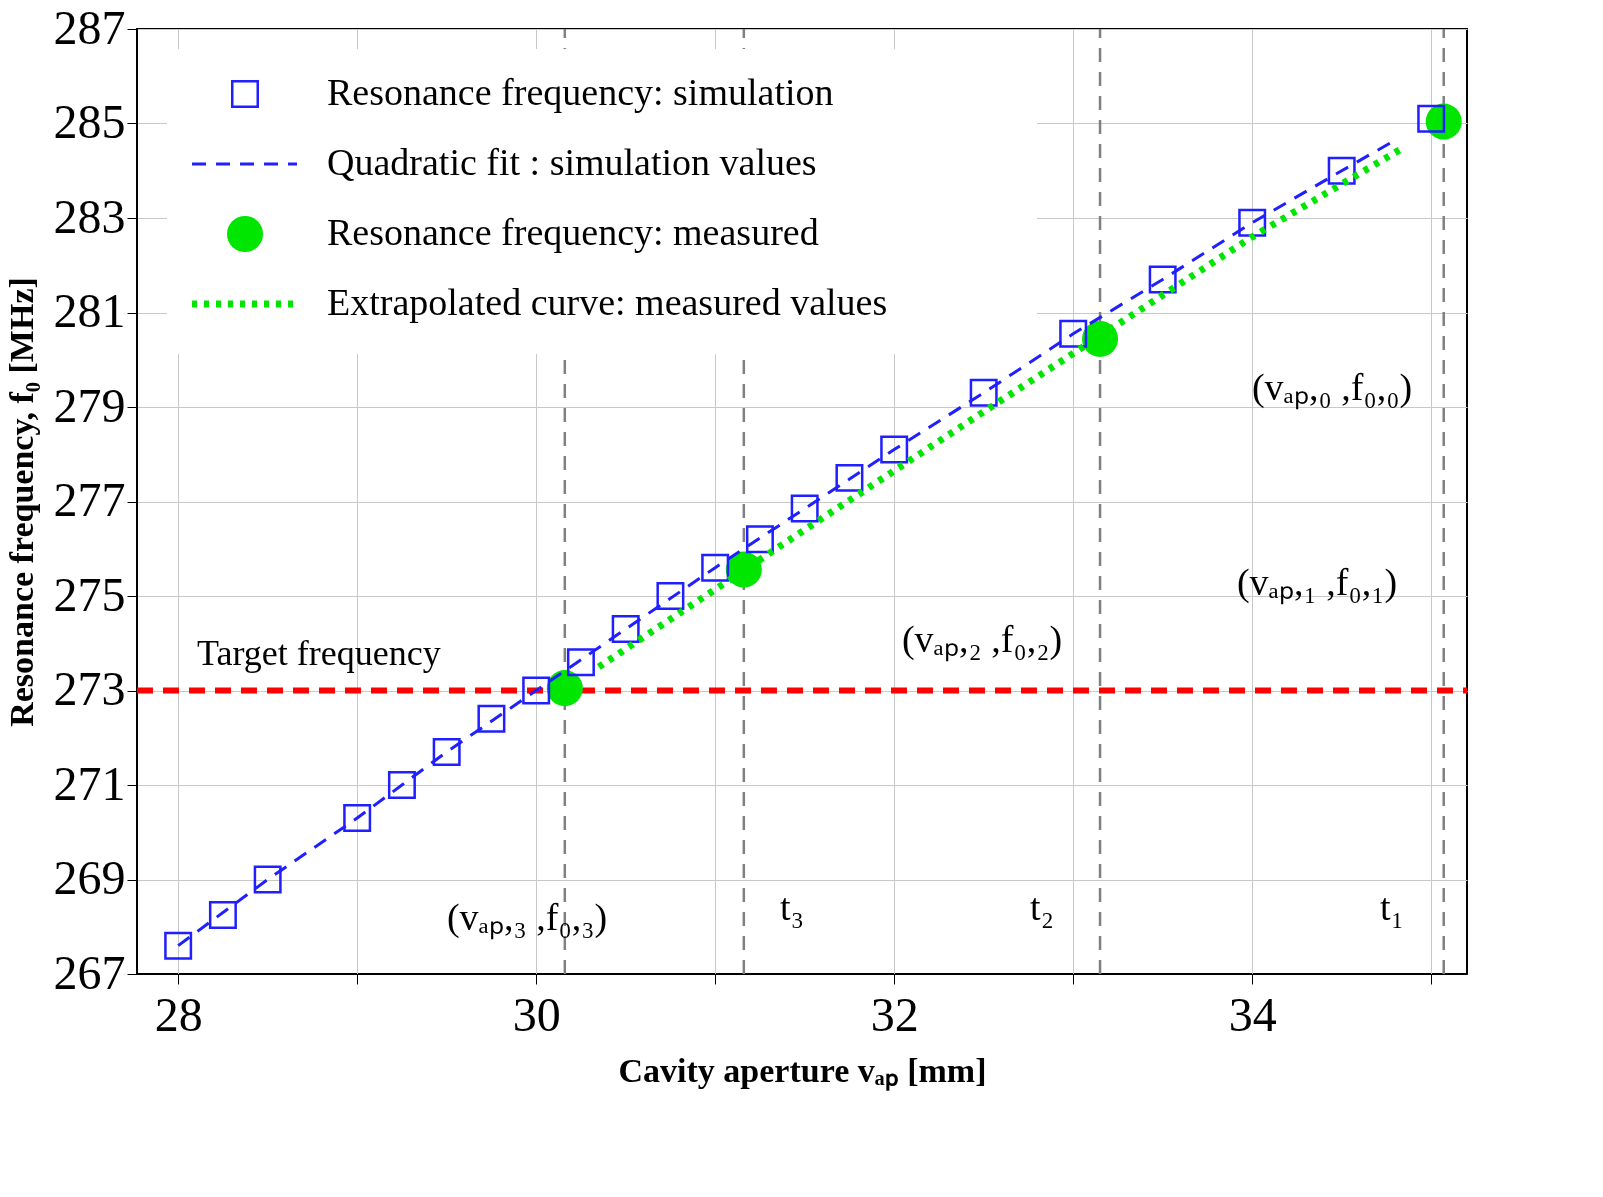 The width and height of the screenshot is (1603, 1197). I want to click on x-tick-label: 32, so click(894, 1014).